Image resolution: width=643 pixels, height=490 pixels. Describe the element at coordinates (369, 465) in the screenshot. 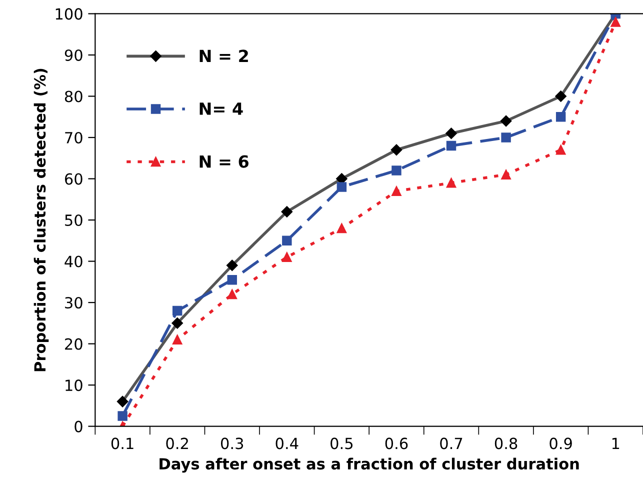

I see `x-axis-title: Days after onset as a fraction of cluster duration` at that location.